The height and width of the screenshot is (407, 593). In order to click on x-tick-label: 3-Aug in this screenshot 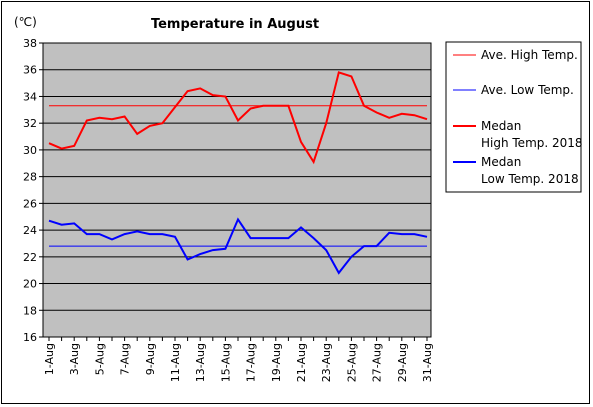, I will do `click(74, 359)`.